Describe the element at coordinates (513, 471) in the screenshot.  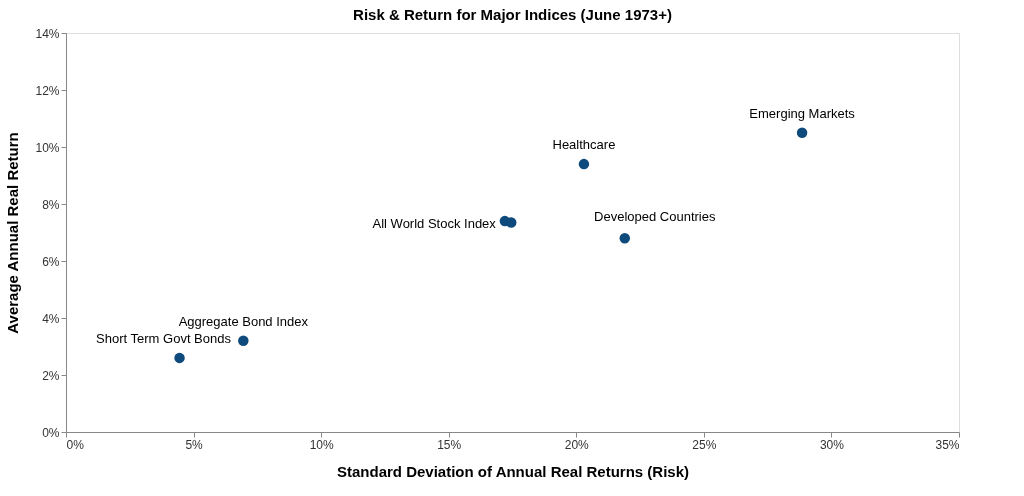
I see `x-axis-title: Standard Deviation of Annual Real Returns (Risk)` at that location.